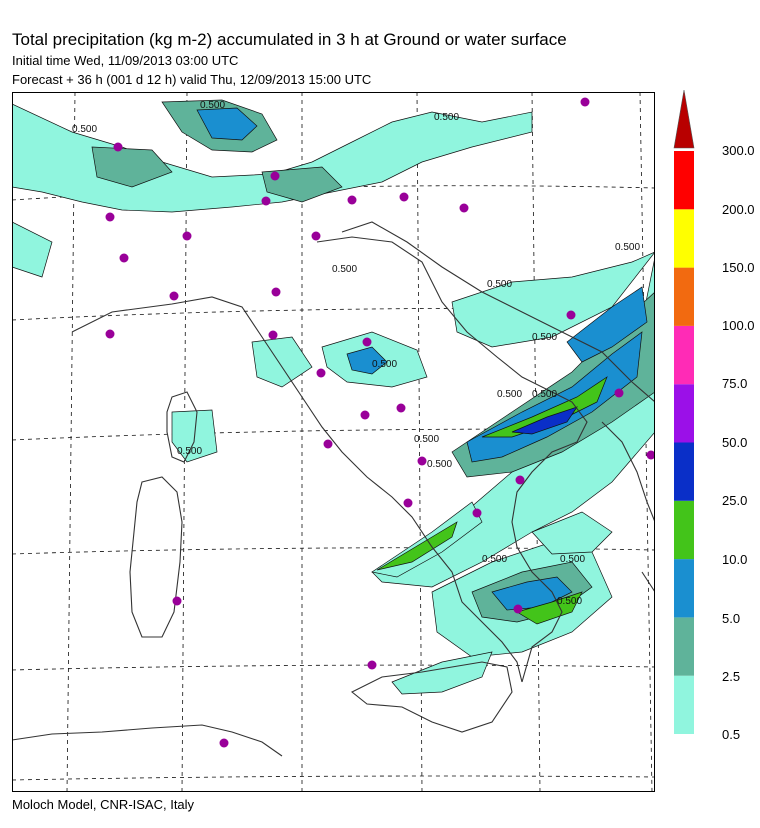 Image resolution: width=760 pixels, height=828 pixels. I want to click on legend-label: 0.5, so click(731, 734).